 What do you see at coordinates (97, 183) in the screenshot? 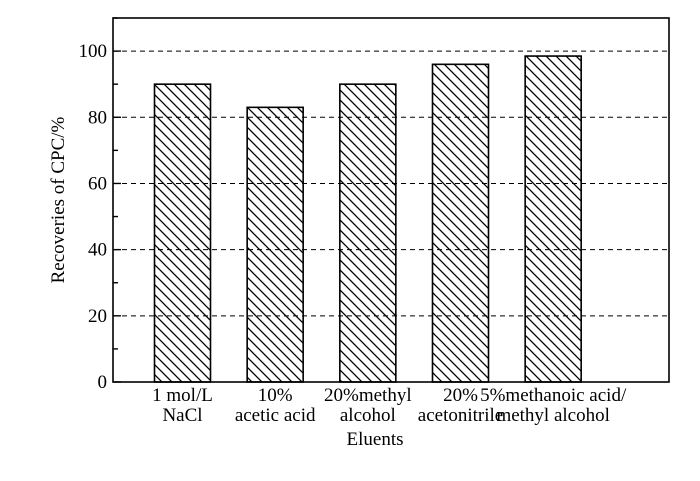
I see `y-tick-label: 60` at bounding box center [97, 183].